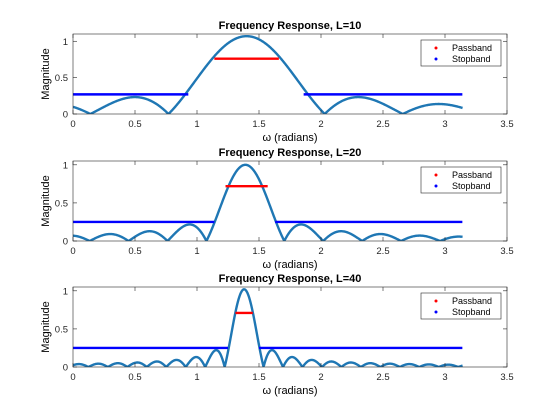  What do you see at coordinates (290, 26) in the screenshot?
I see `chart-title: Frequency Response, L=10` at bounding box center [290, 26].